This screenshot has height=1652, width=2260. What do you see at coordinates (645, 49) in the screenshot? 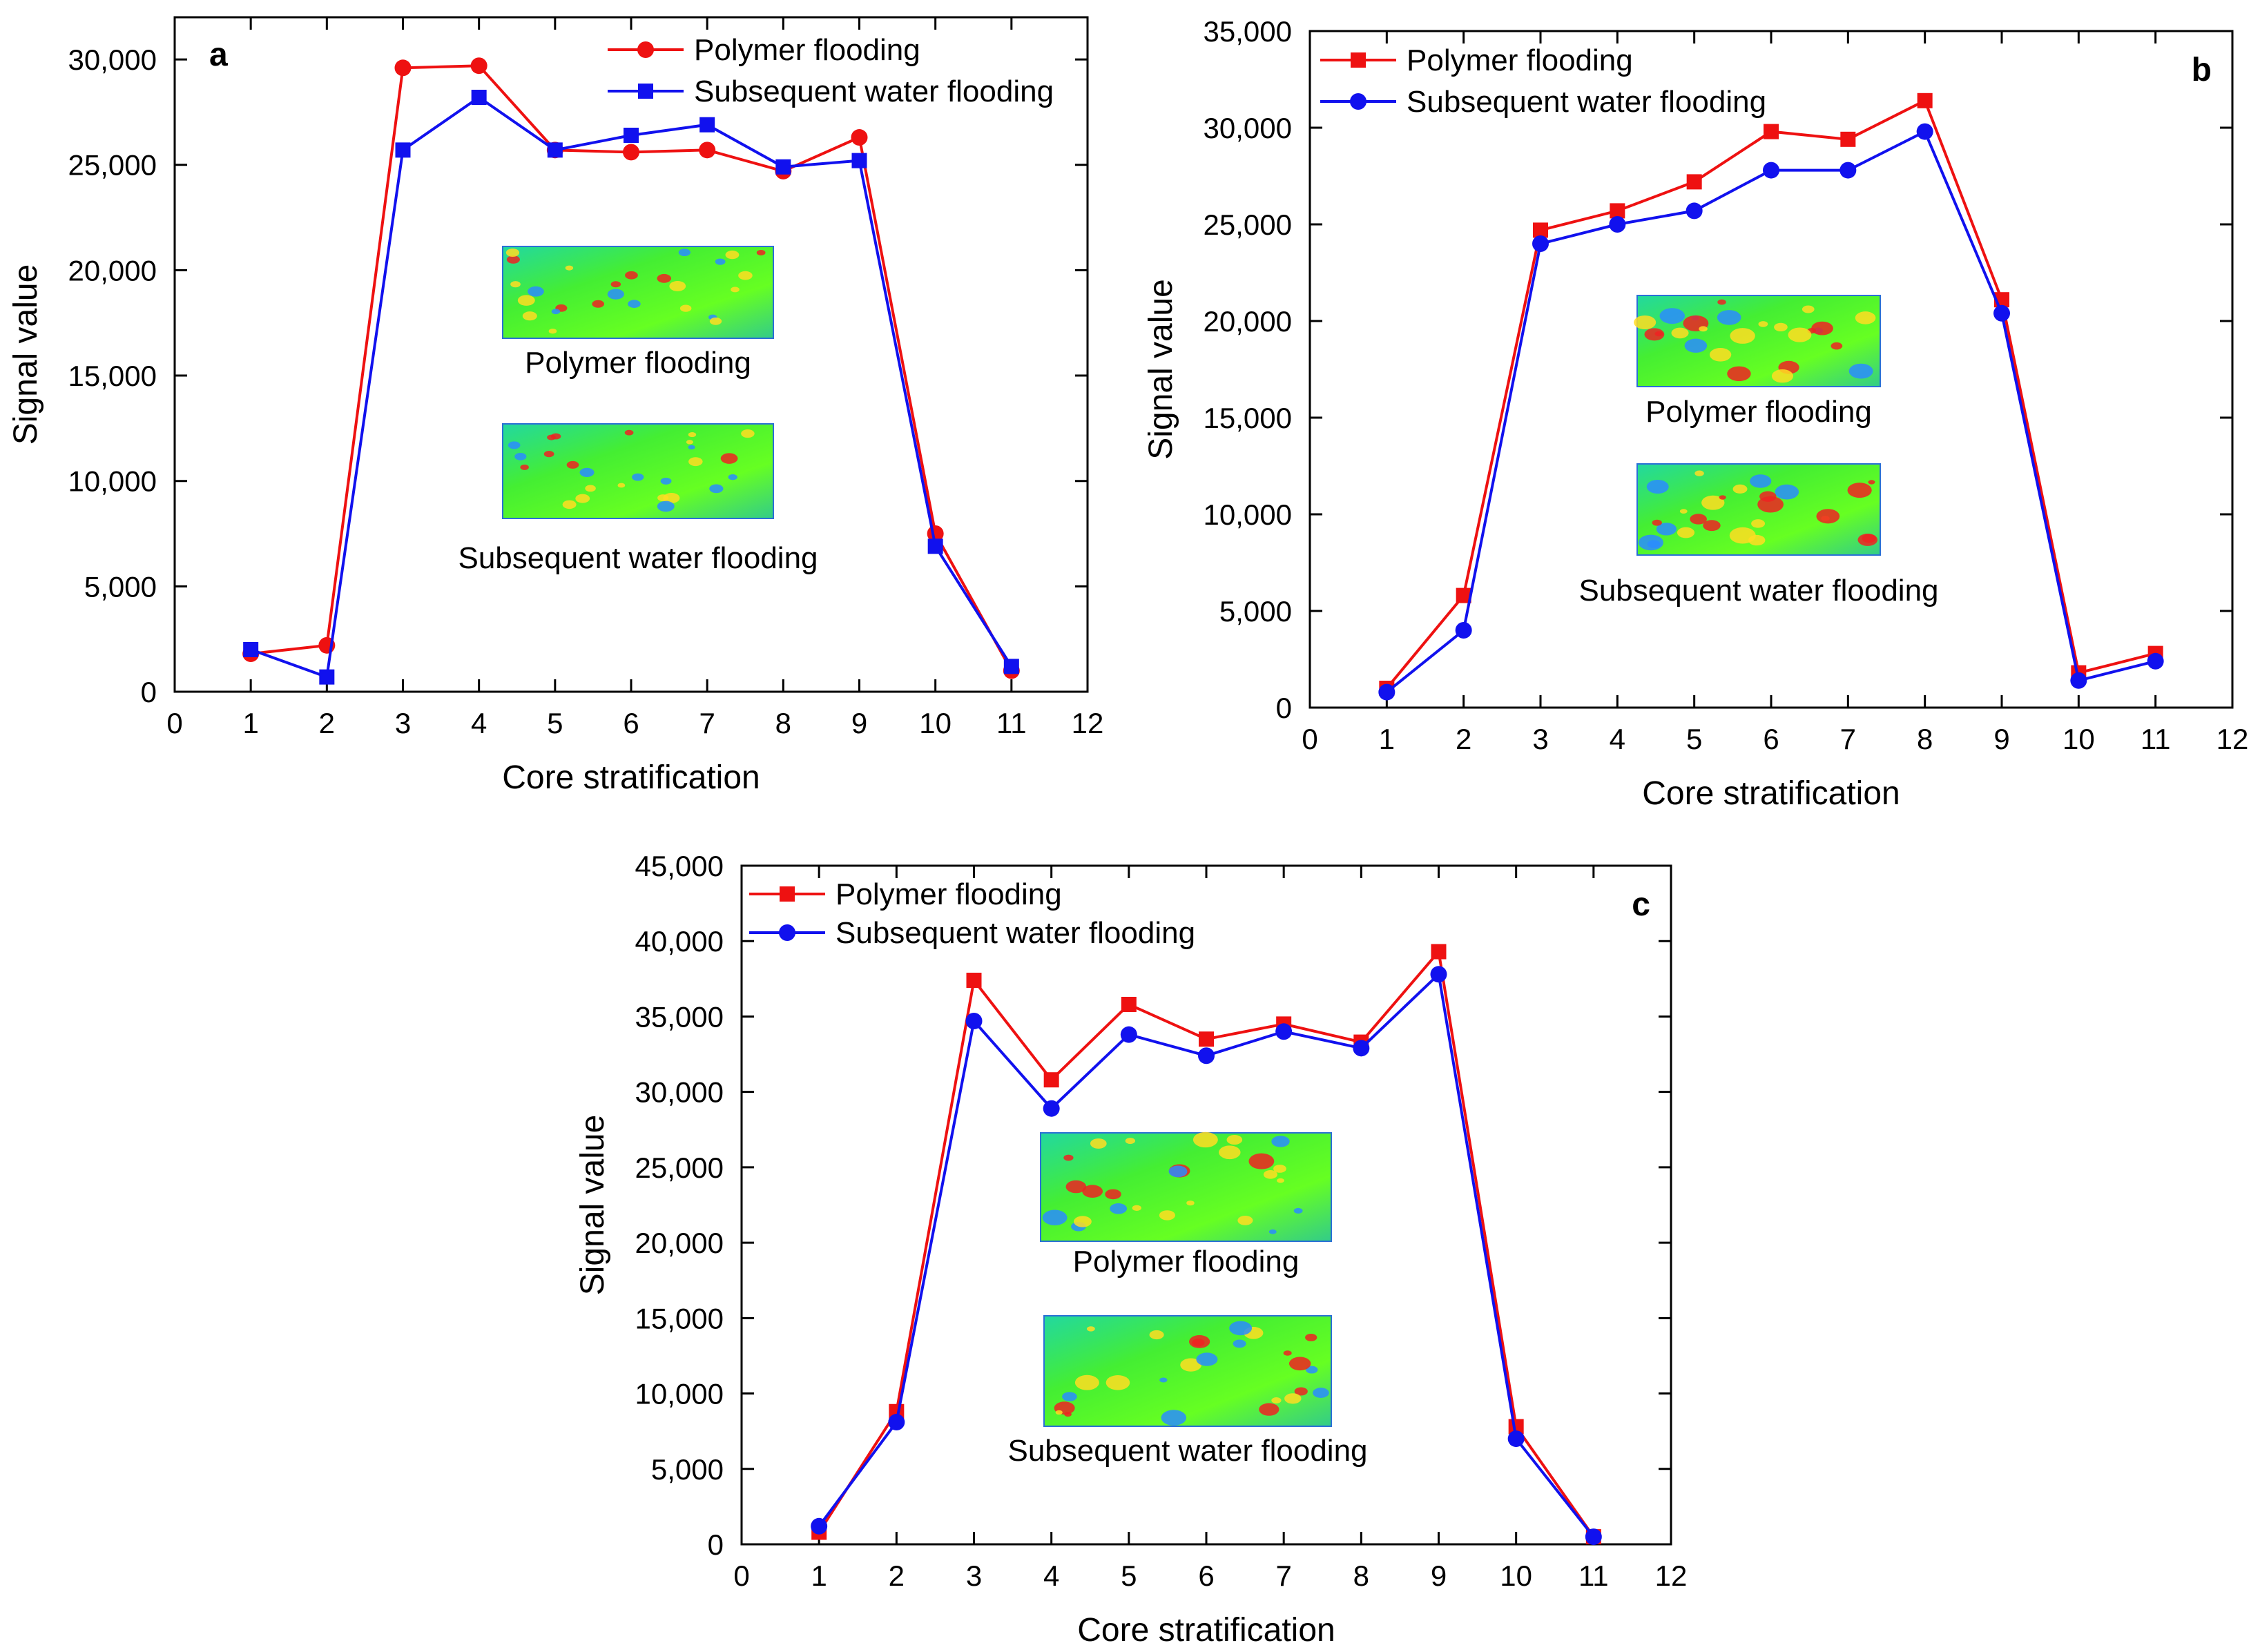
I see `legend-marker-polymer` at bounding box center [645, 49].